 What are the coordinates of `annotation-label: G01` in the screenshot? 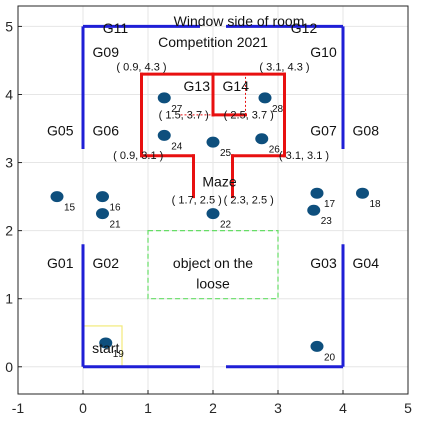 It's located at (60, 263).